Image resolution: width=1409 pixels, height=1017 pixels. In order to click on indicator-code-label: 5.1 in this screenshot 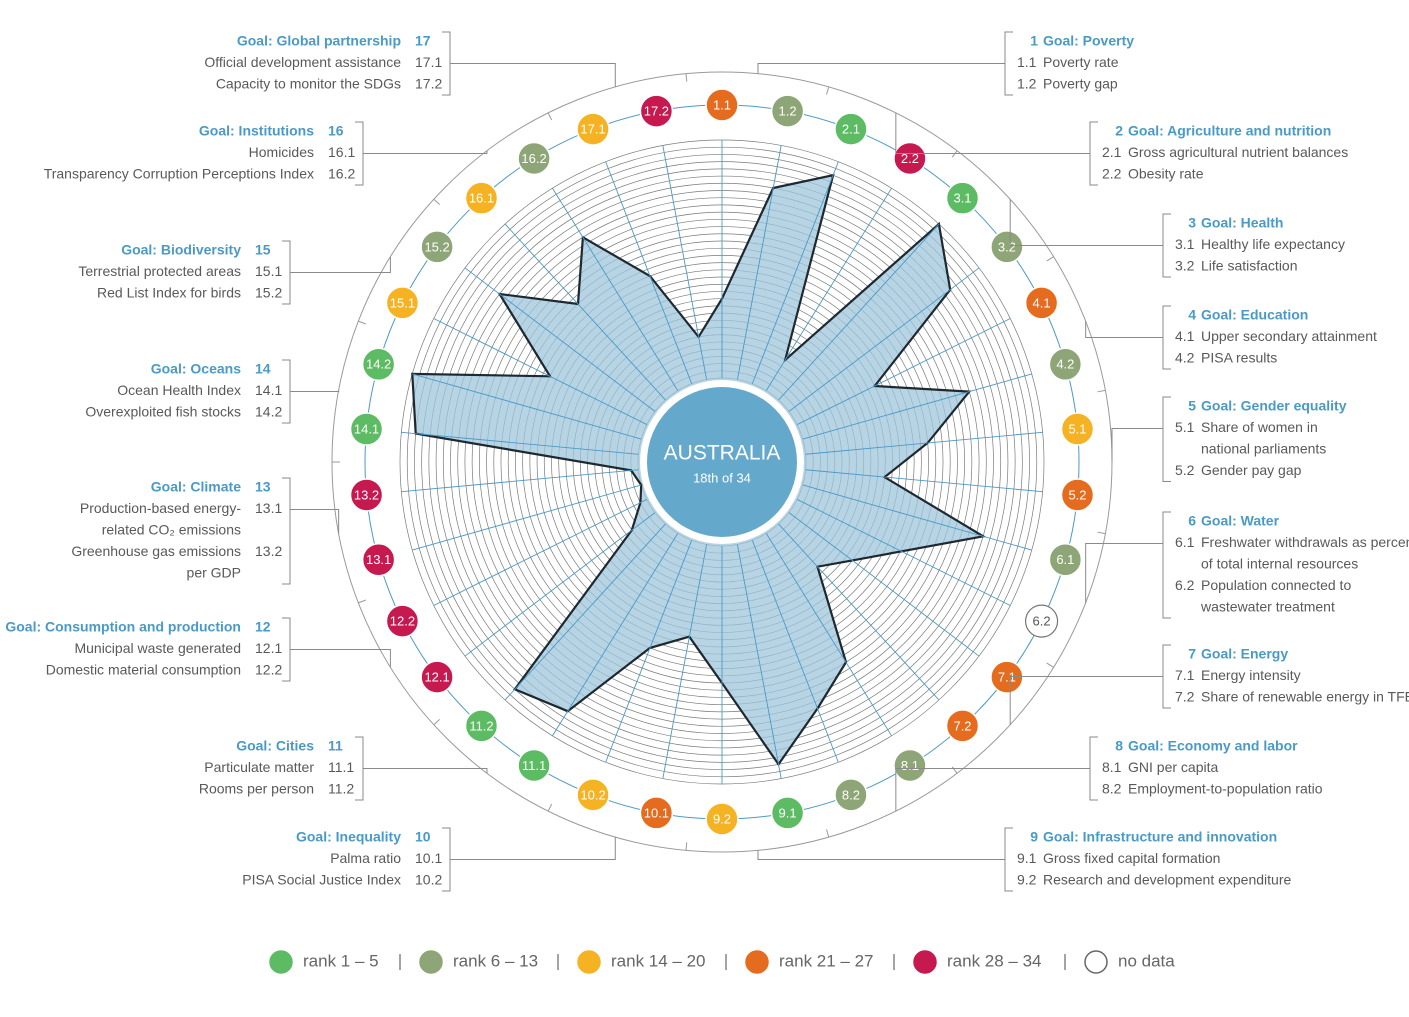, I will do `click(1185, 427)`.